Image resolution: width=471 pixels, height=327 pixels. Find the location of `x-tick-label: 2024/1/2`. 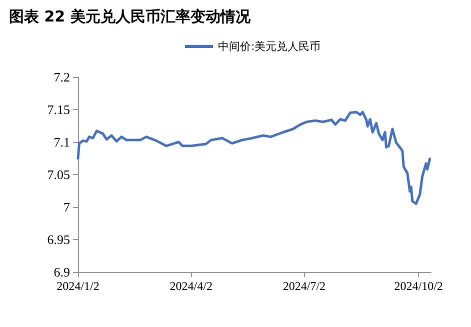

x-tick-label: 2024/1/2 is located at coordinates (78, 286).